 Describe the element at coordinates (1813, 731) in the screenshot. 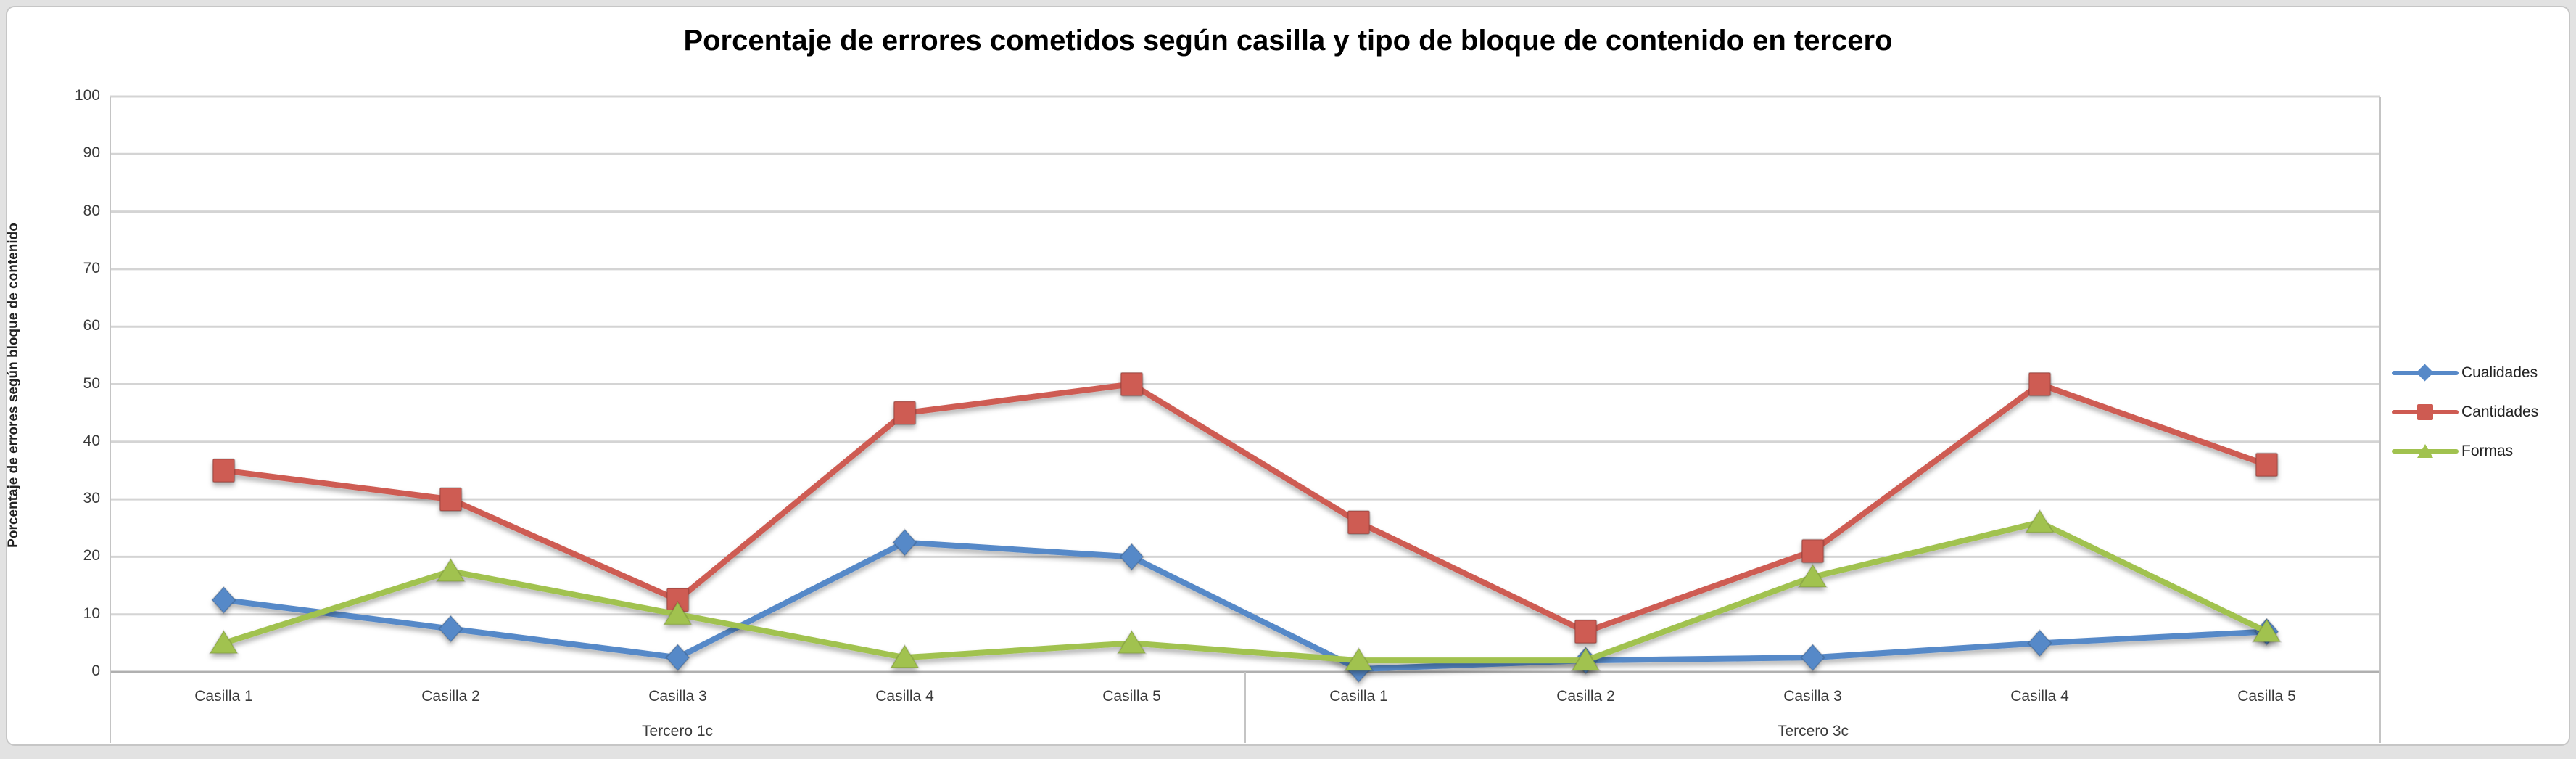

I see `x-axis-group-label-2: Tercero 3c` at that location.